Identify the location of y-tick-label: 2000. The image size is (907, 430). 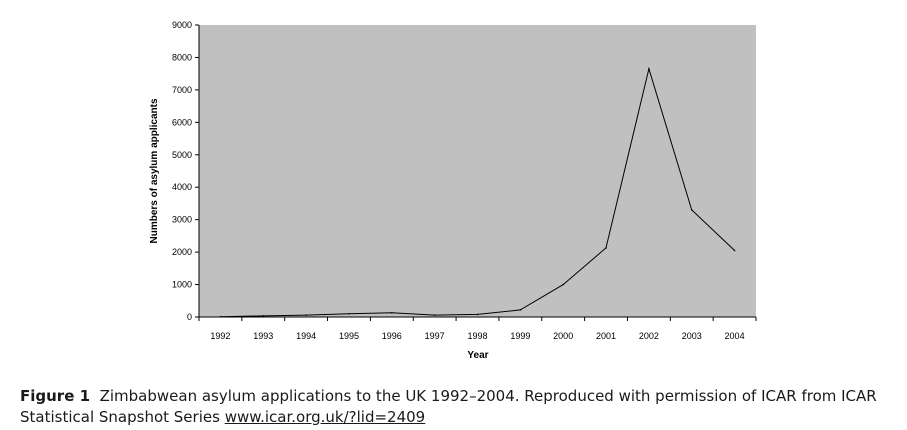
(182, 252).